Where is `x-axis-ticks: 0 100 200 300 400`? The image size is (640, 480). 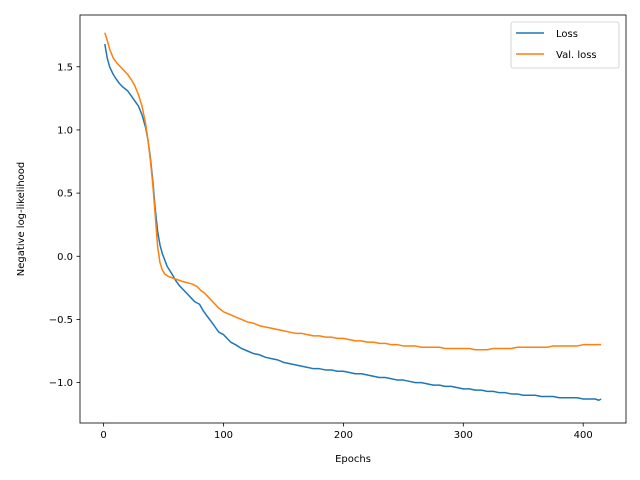
x-axis-ticks: 0 100 200 300 400 is located at coordinates (346, 432).